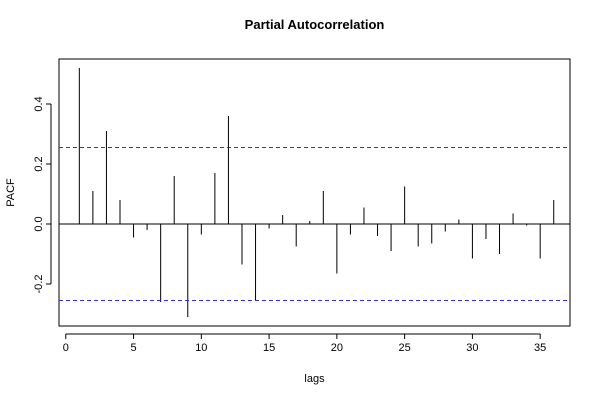  I want to click on y-tick-label: 0.0, so click(39, 223).